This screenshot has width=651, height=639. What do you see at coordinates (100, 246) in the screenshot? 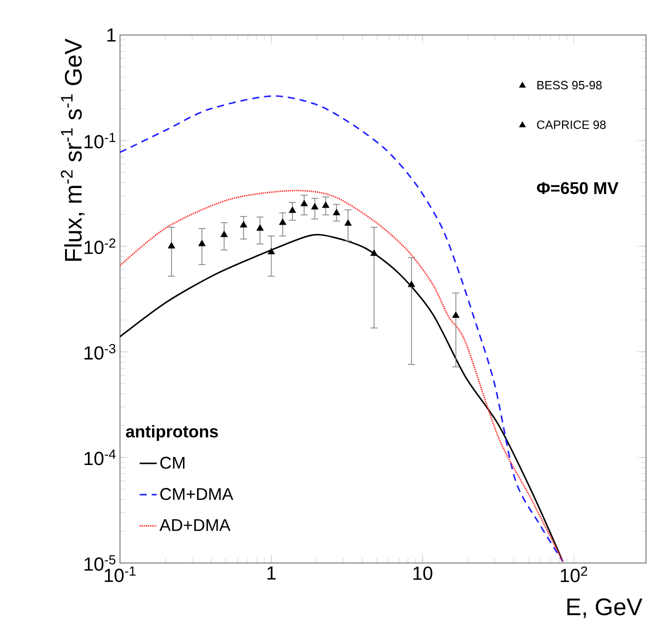
I see `y-tick-label: 10$^{-2}$` at bounding box center [100, 246].